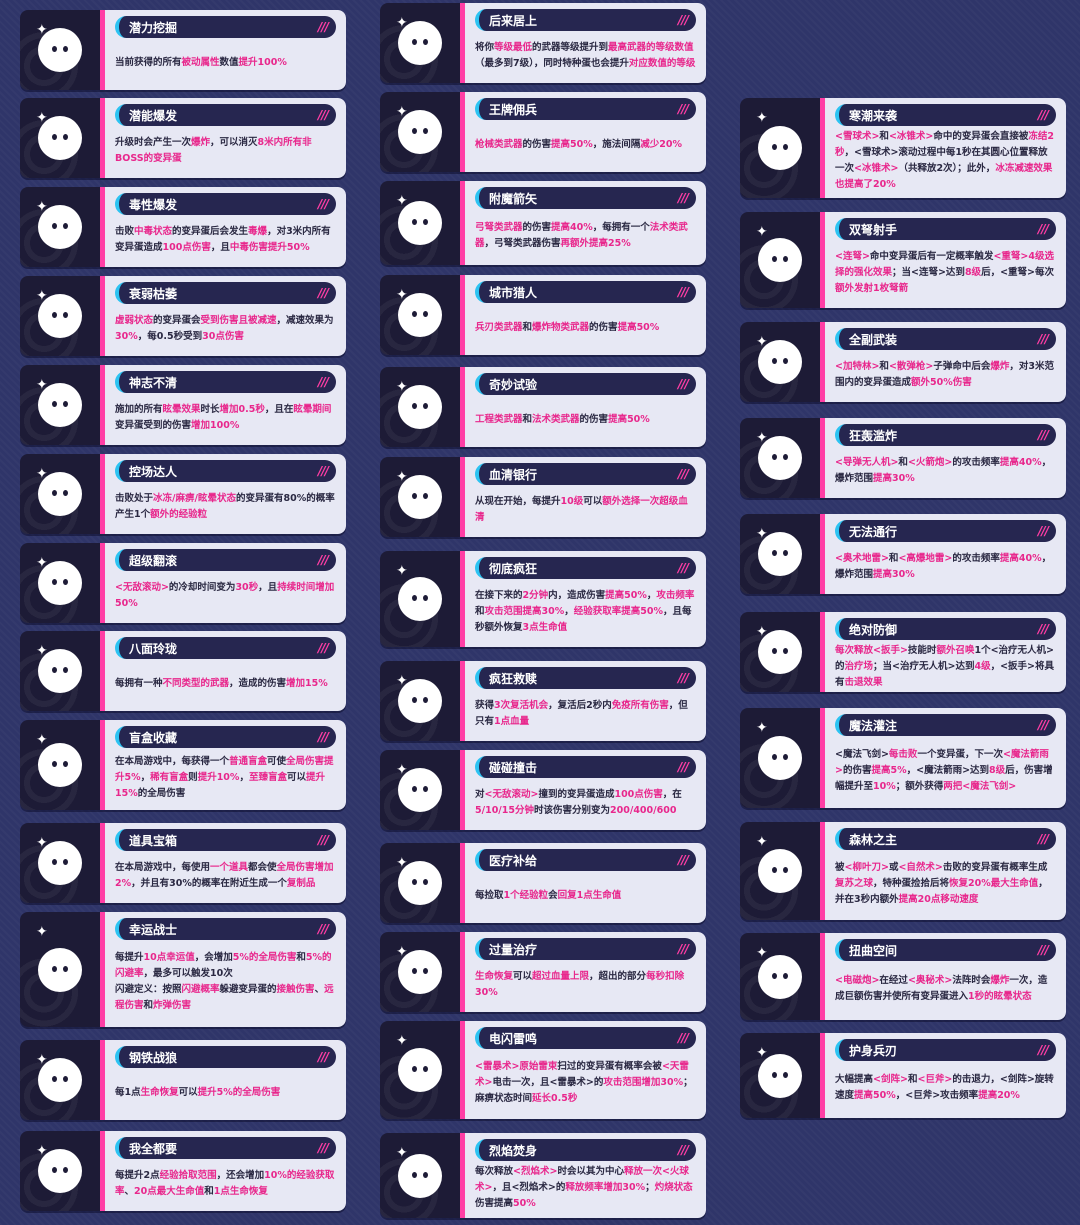 The image size is (1080, 1225). Describe the element at coordinates (420, 43) in the screenshot. I see `catch-up-icon` at that location.